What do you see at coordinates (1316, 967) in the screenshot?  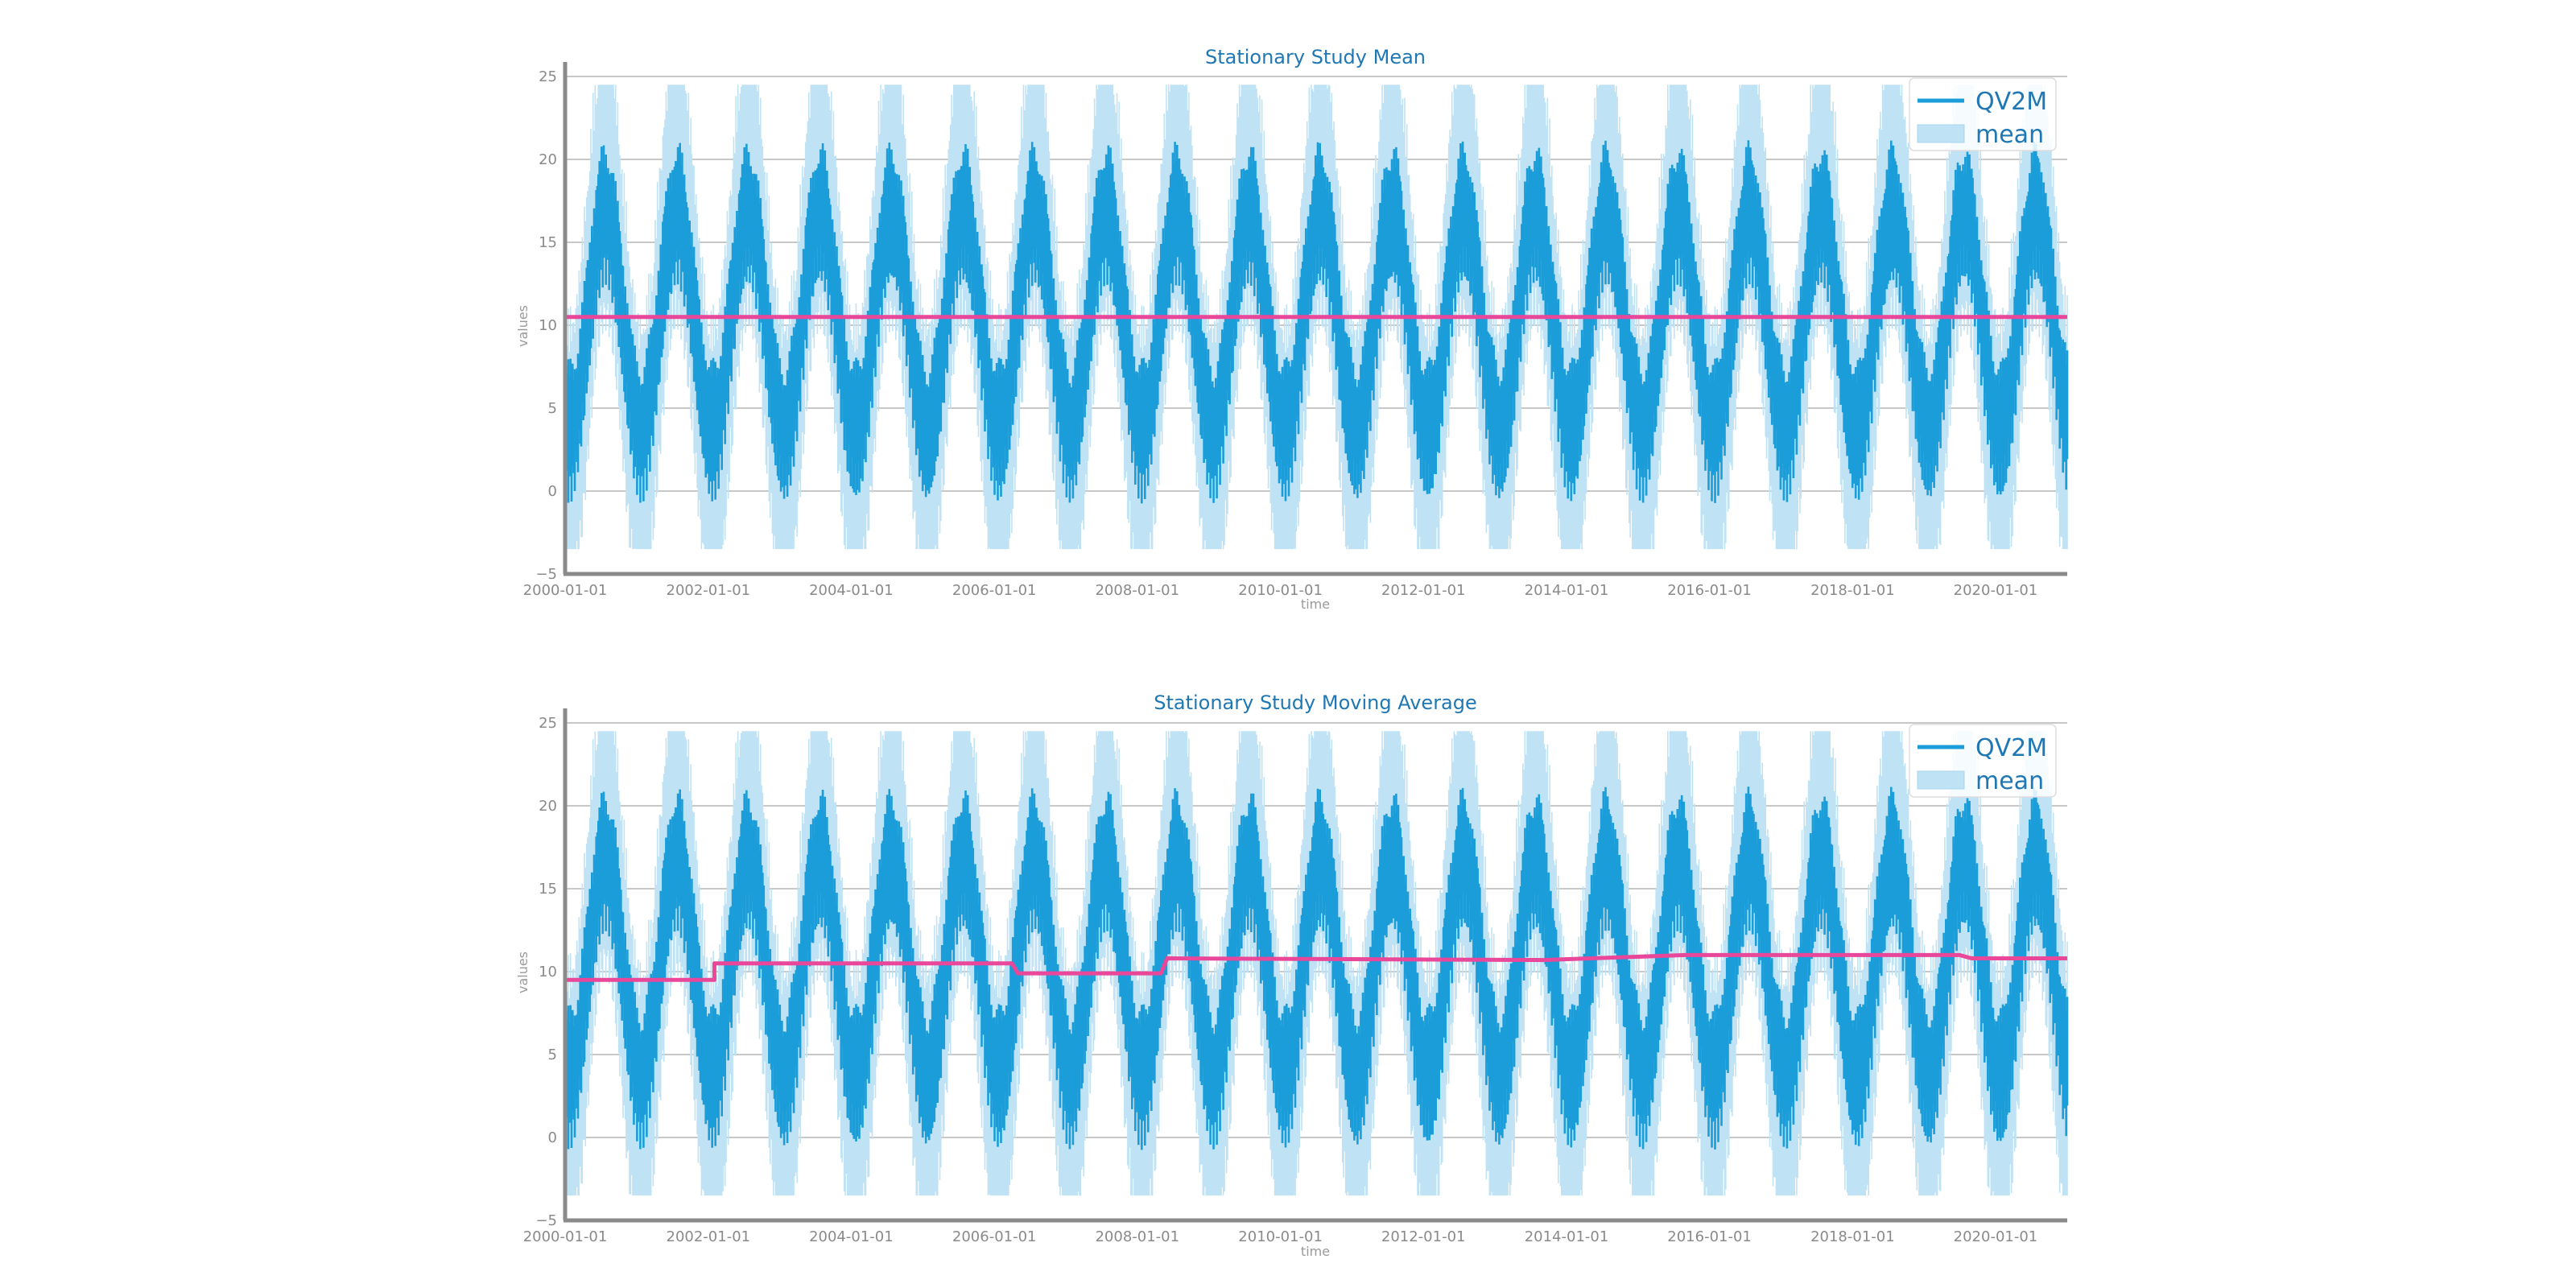 I see `mean-series-line` at bounding box center [1316, 967].